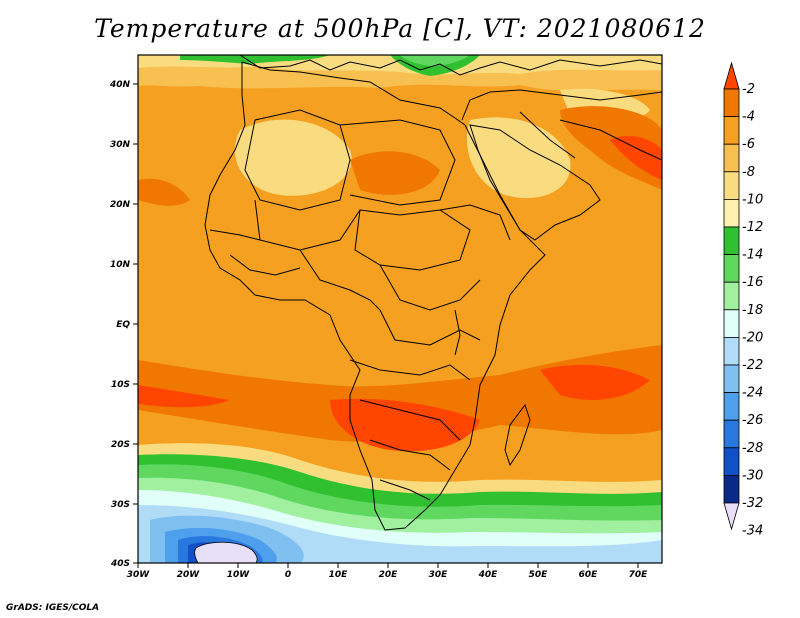  Describe the element at coordinates (752, 448) in the screenshot. I see `colorbar-label: -28` at that location.